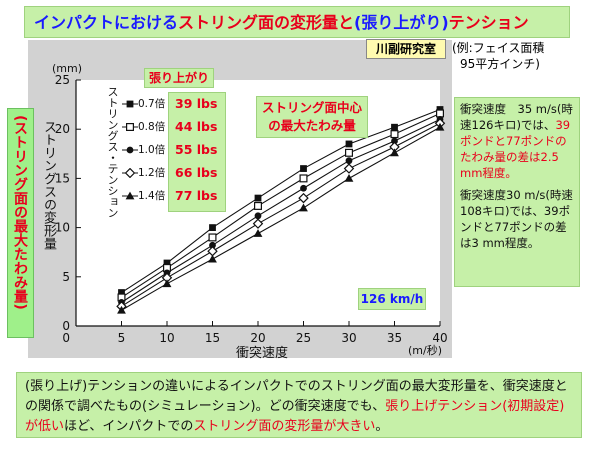 Image resolution: width=600 pixels, height=450 pixels. Describe the element at coordinates (212, 338) in the screenshot. I see `x-tick-label: 15` at that location.